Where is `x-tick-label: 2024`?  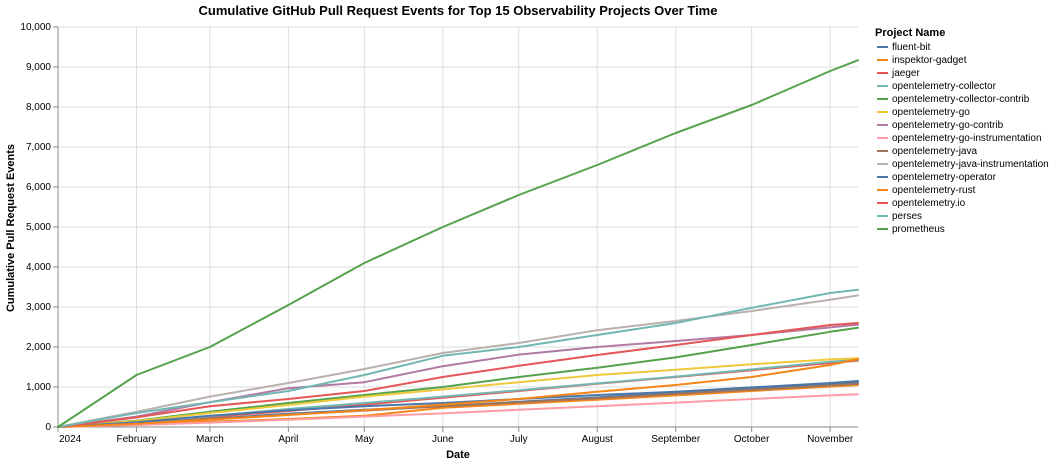
x-tick-label: 2024 is located at coordinates (70, 439).